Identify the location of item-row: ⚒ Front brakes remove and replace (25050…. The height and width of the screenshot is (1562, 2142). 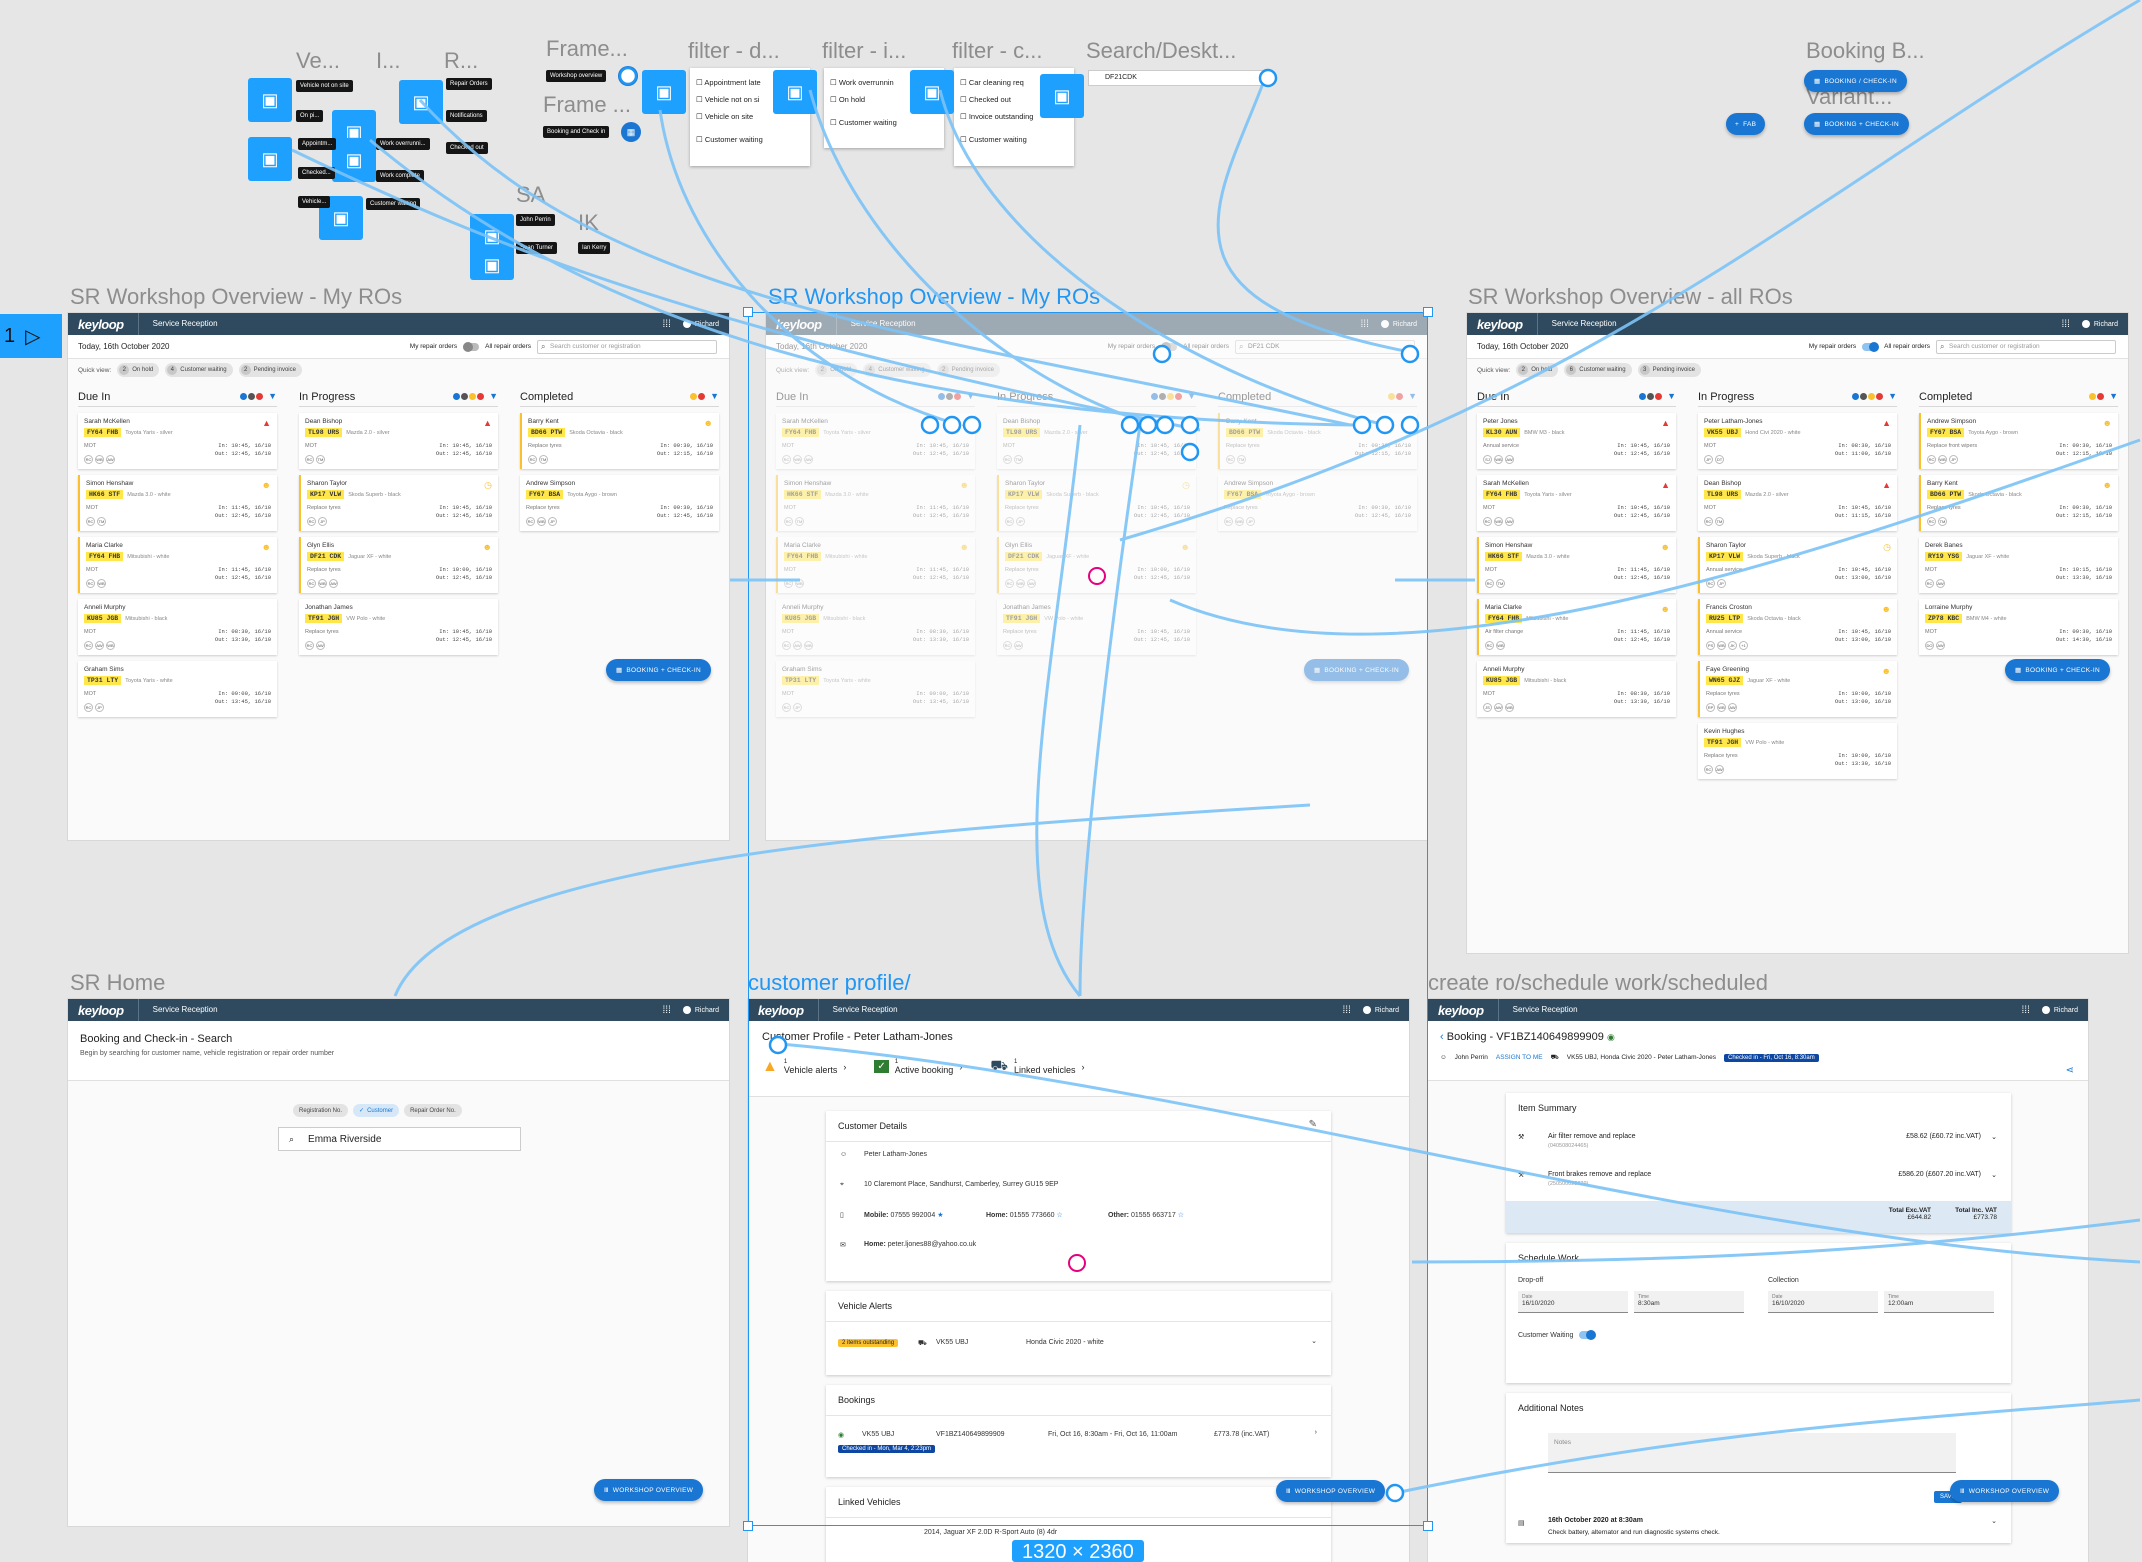
(1758, 1179).